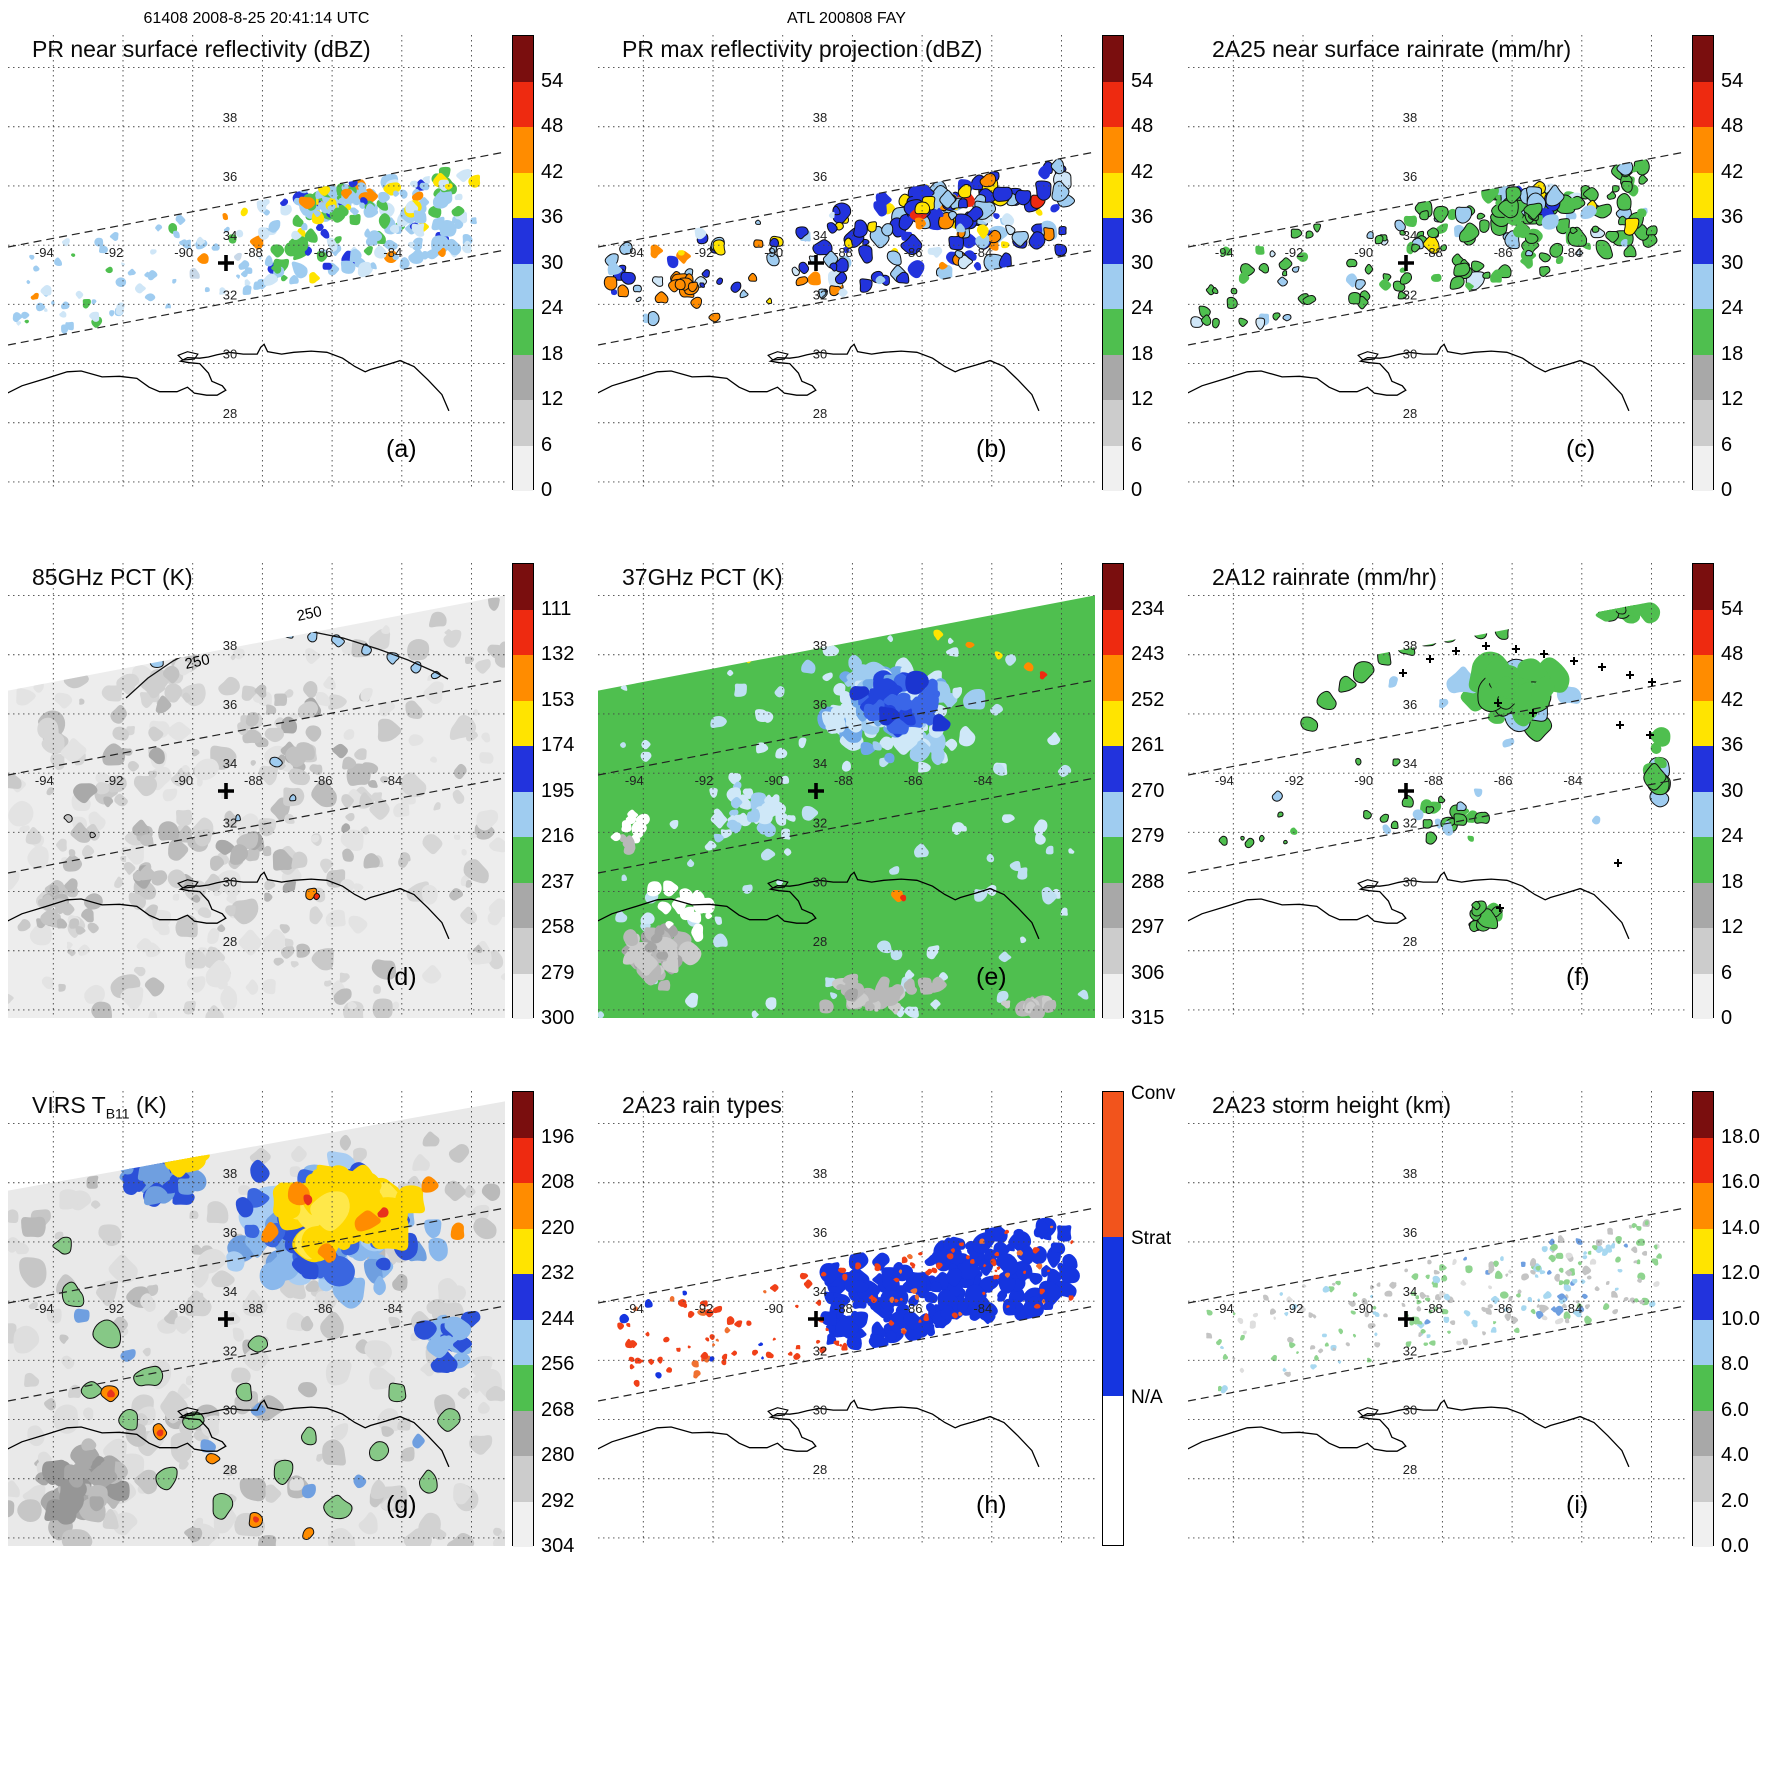 The width and height of the screenshot is (1771, 1771). I want to click on colorbar-tick: 24, so click(552, 308).